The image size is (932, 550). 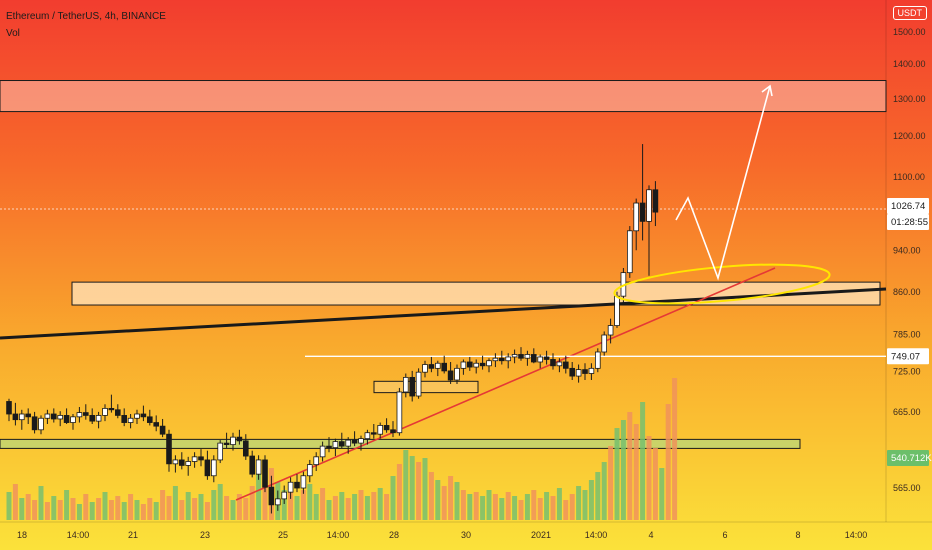 What do you see at coordinates (908, 356) in the screenshot?
I see `support-price-label-bg` at bounding box center [908, 356].